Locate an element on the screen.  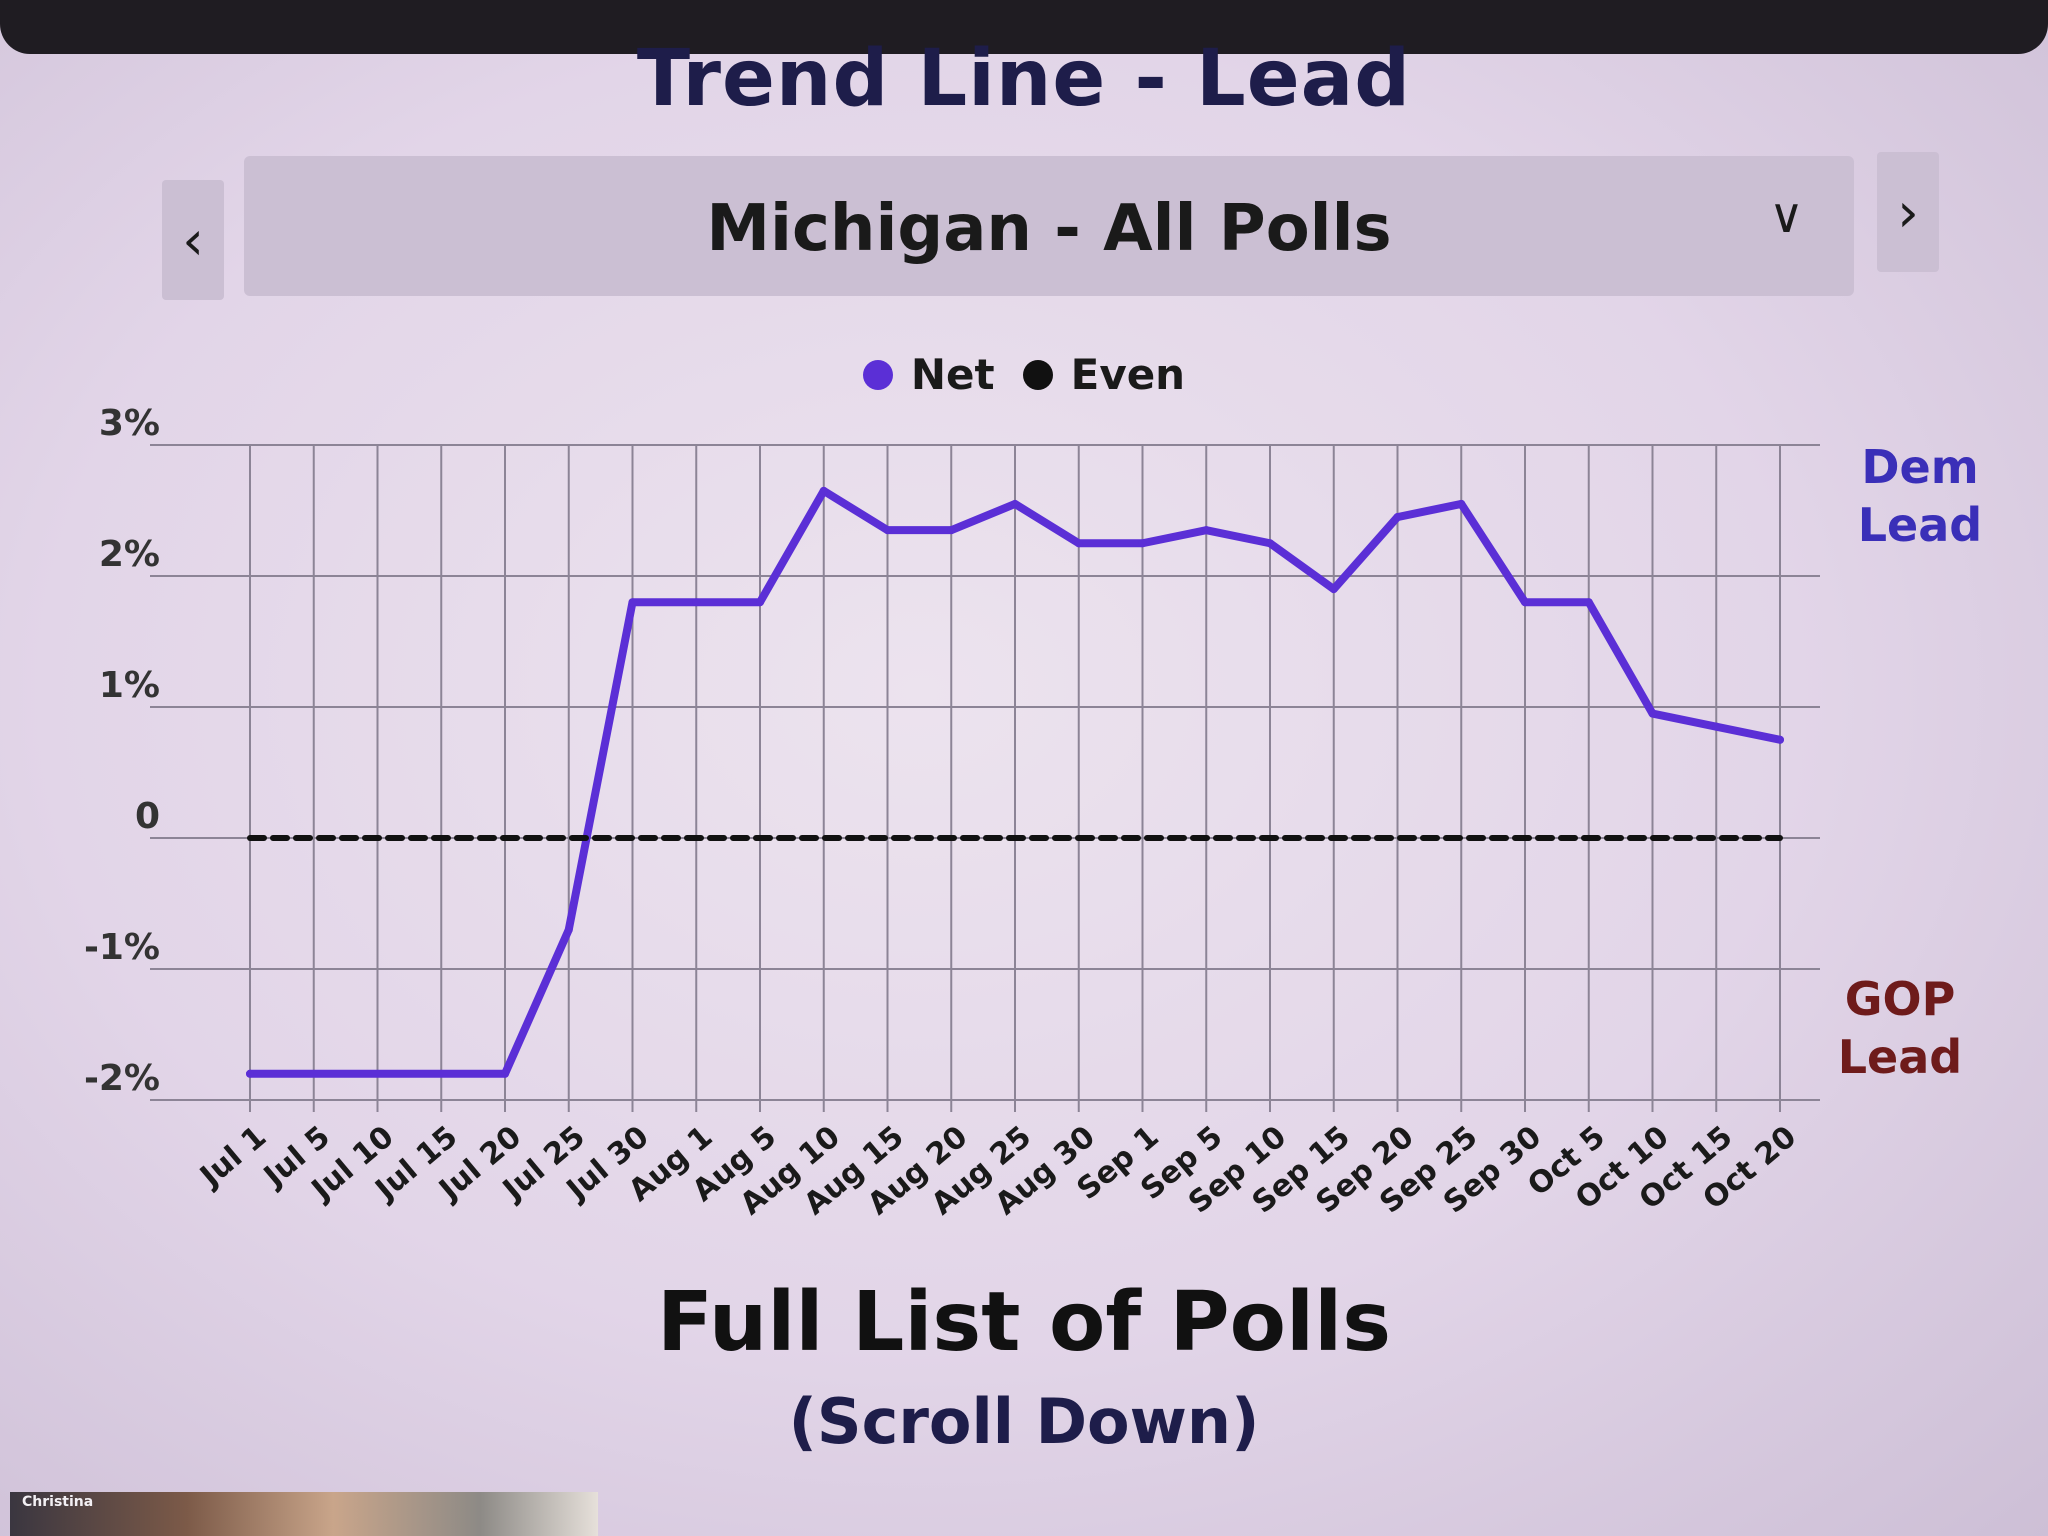
legend-label-even: Even is located at coordinates (1128, 374).